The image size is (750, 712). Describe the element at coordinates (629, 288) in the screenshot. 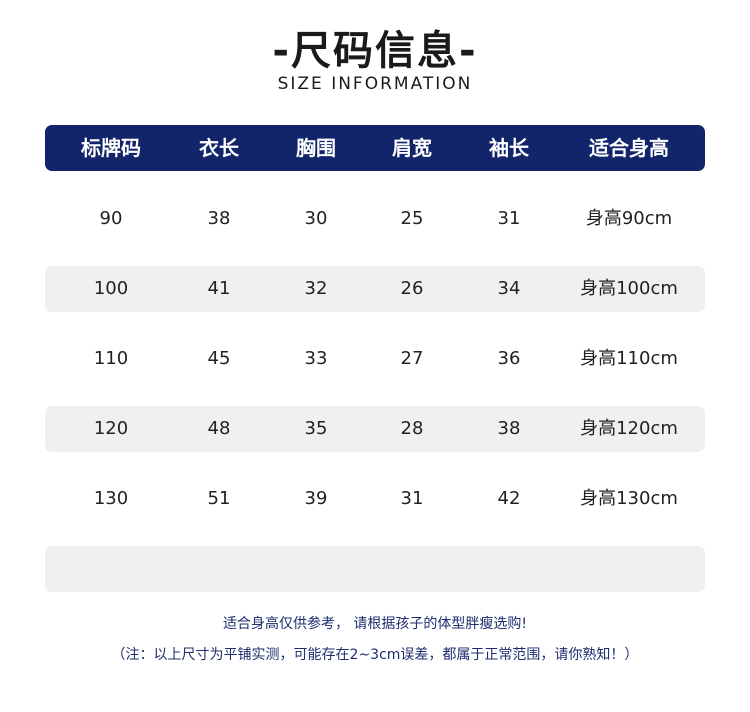

I see `table-cell: 身高100cm` at that location.